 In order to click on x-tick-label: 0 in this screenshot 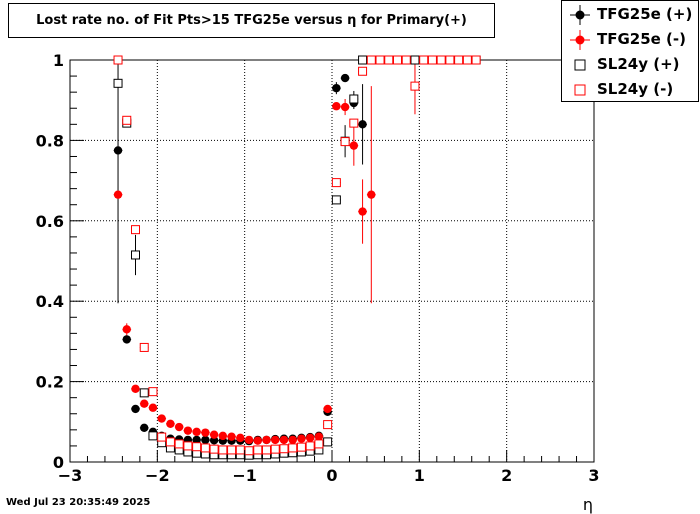, I will do `click(331, 475)`.